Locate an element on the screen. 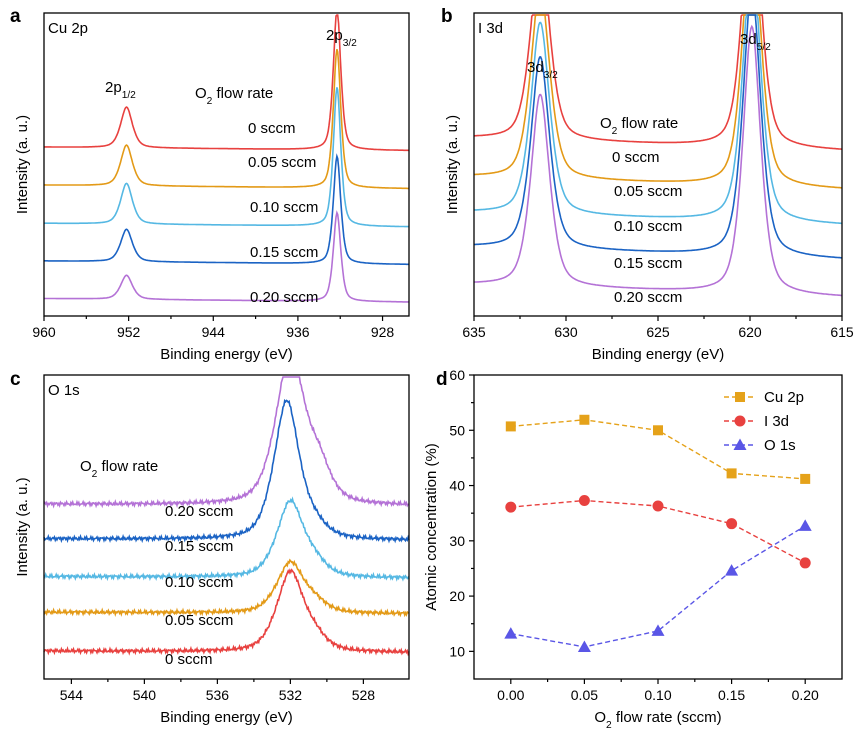 The width and height of the screenshot is (865, 741). panel-letter: b is located at coordinates (447, 16).